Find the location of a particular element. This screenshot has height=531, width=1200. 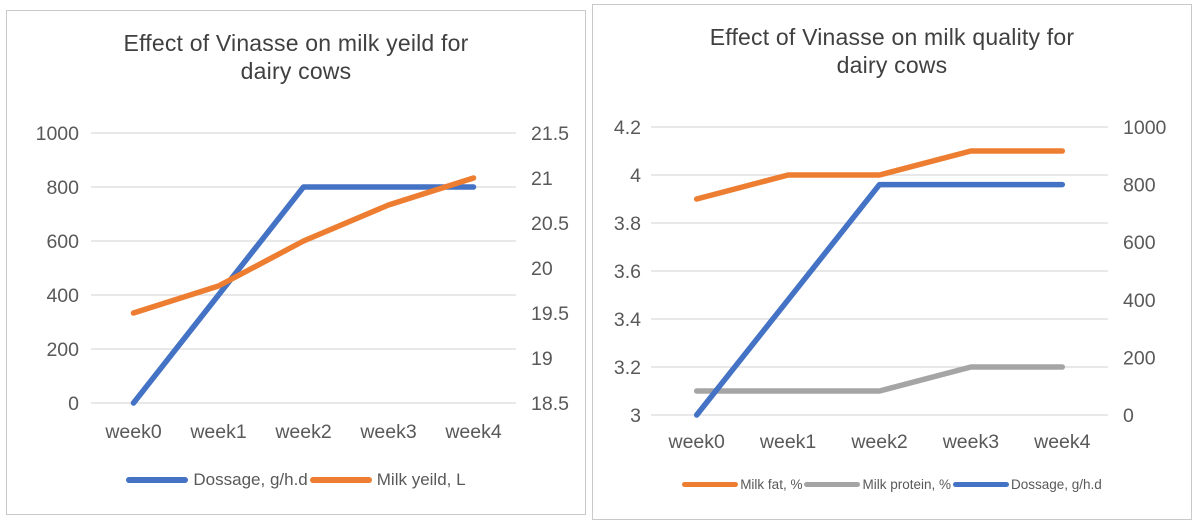

right-axis-tick-label: 400 is located at coordinates (1139, 301).